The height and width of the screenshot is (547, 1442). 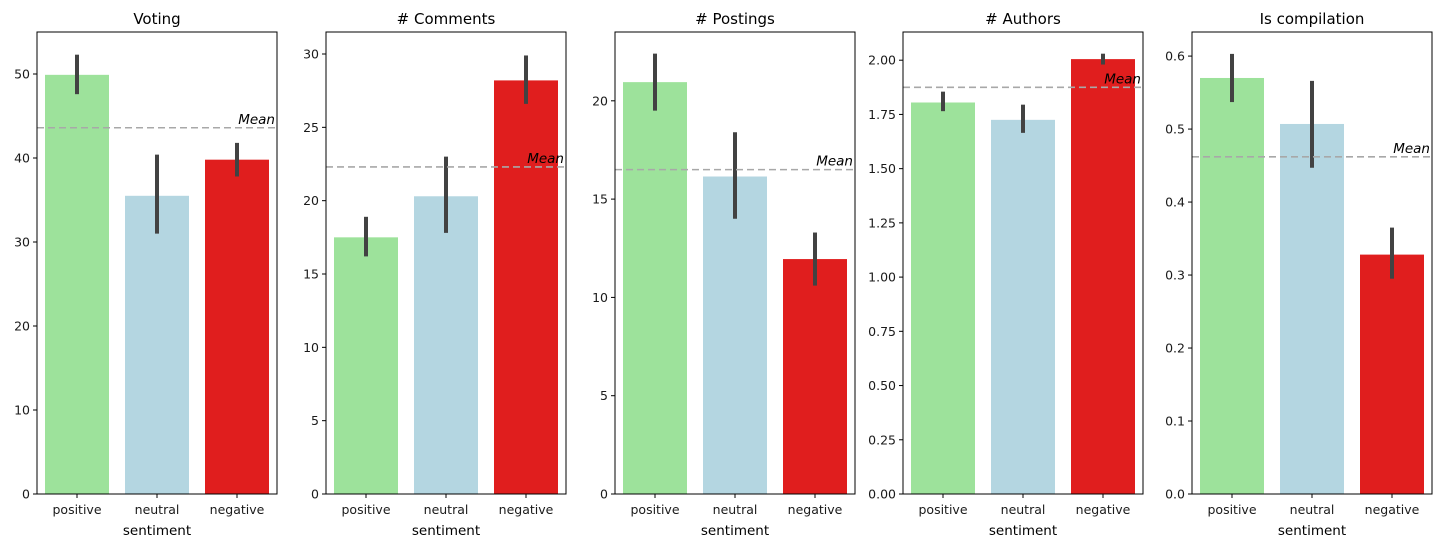 I want to click on y-tick-label: 0.50, so click(x=882, y=385).